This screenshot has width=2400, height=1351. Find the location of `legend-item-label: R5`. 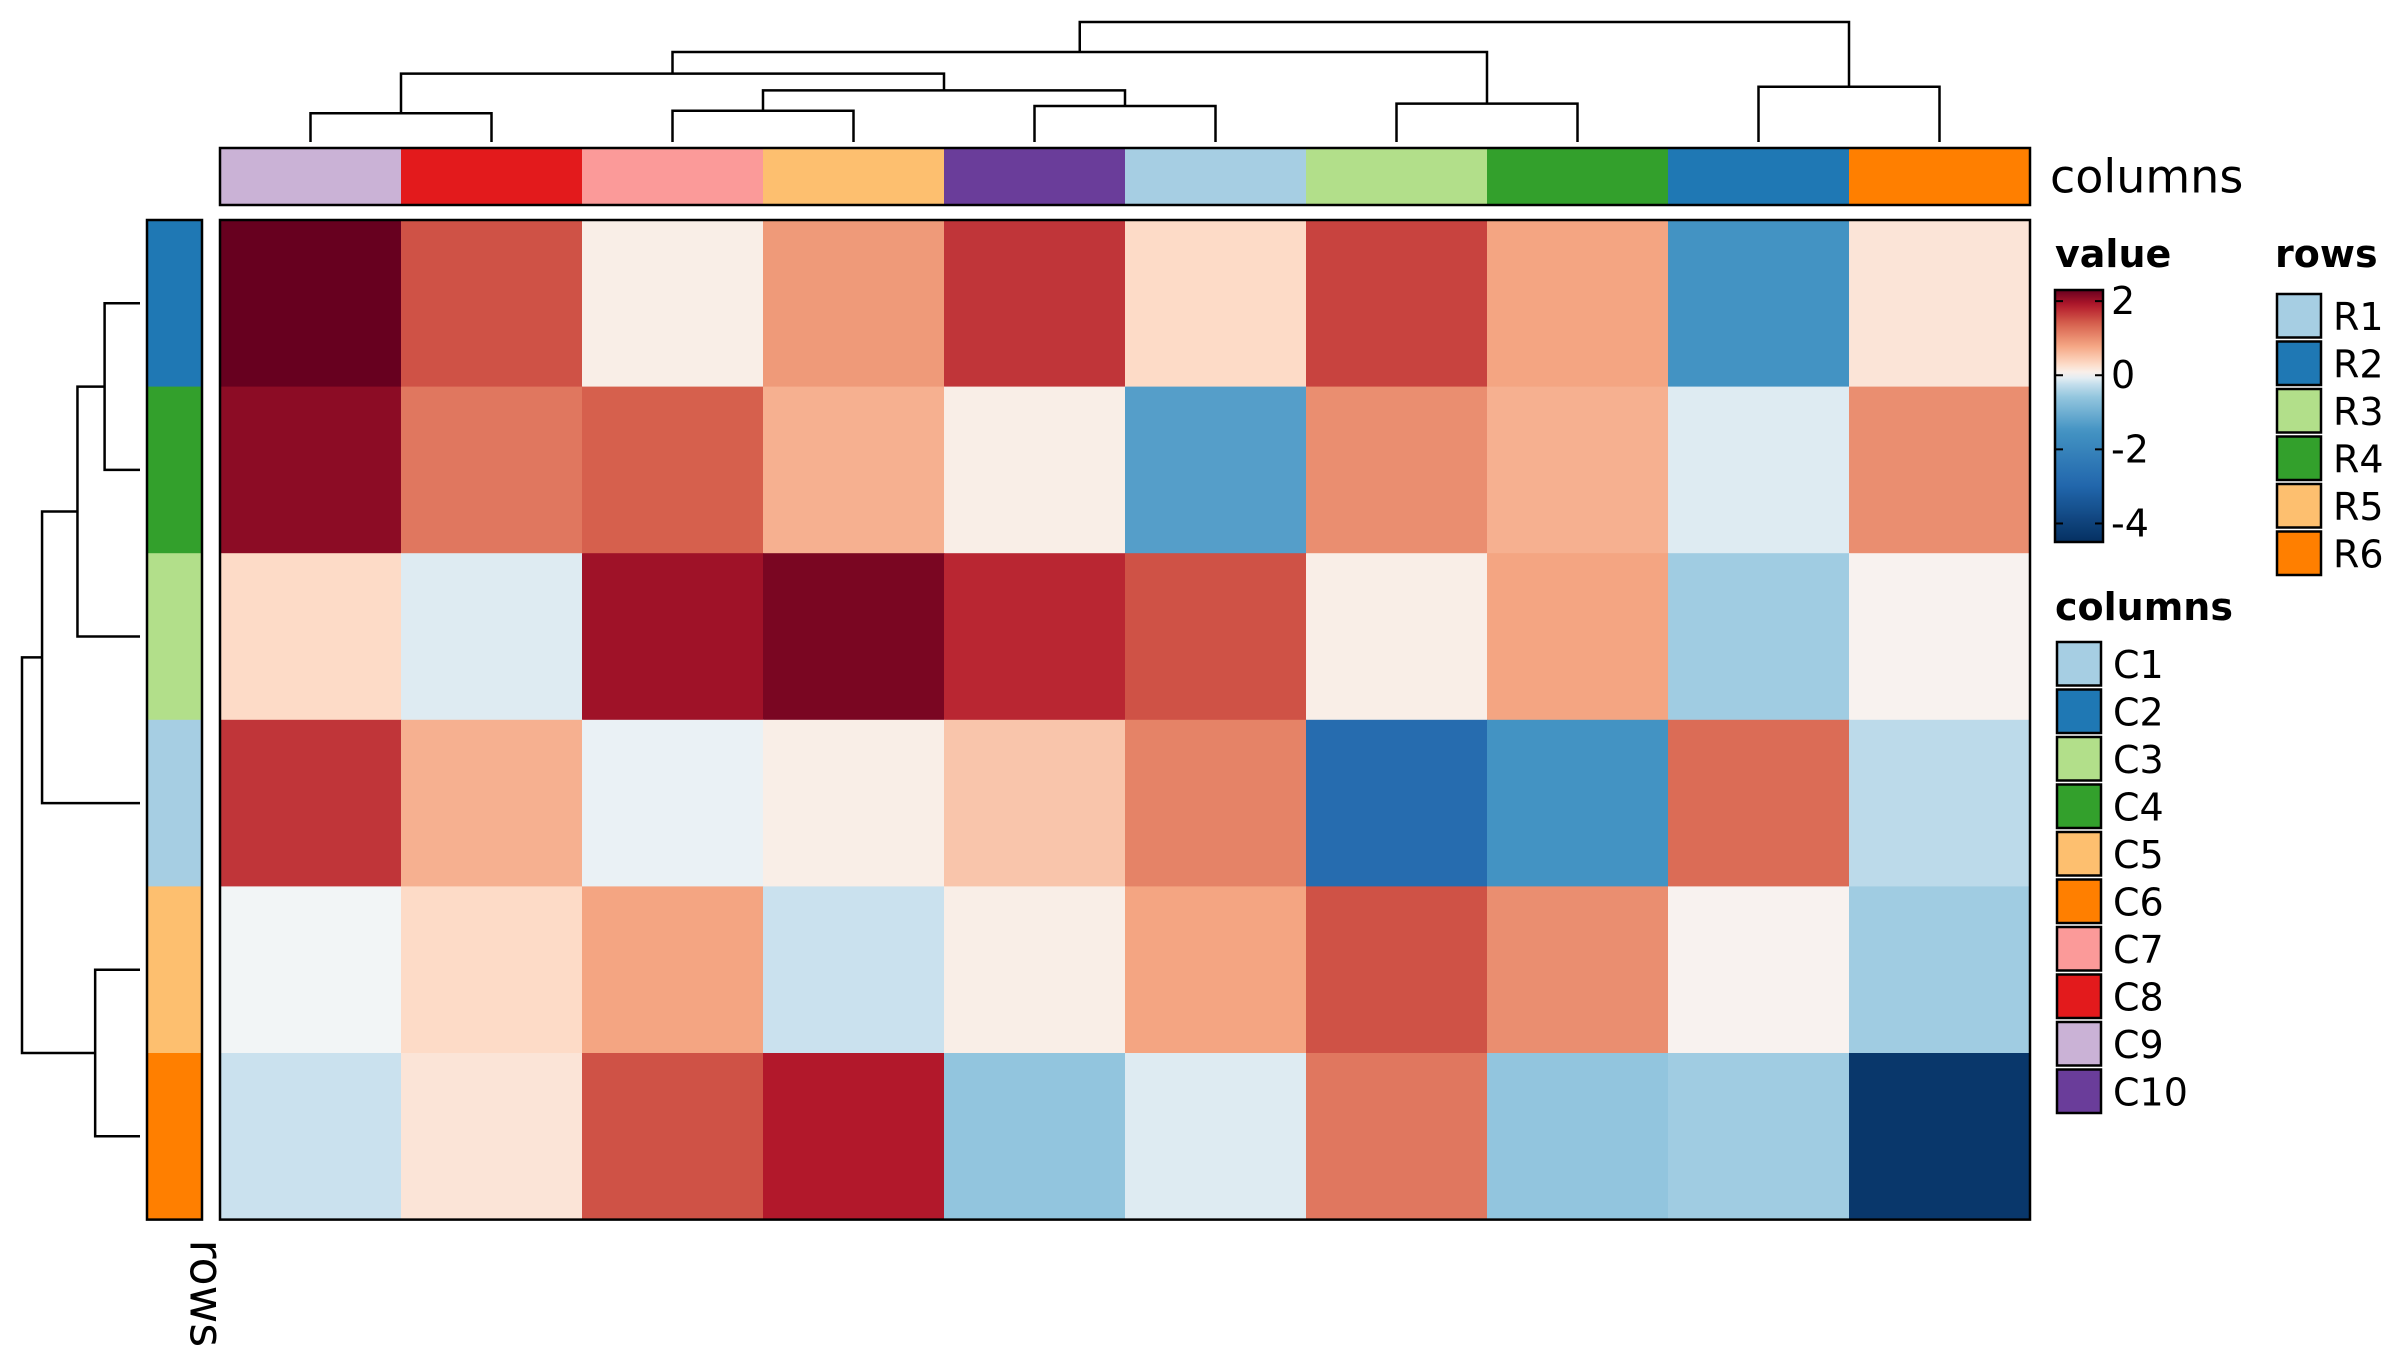

legend-item-label: R5 is located at coordinates (2358, 507).